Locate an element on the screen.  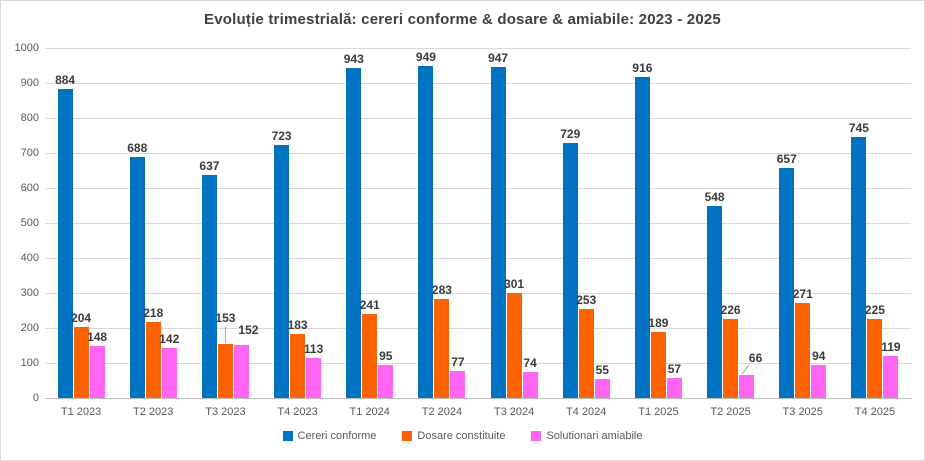
data-label-dosare-constituite-t1-2024: 241 is located at coordinates (369, 304).